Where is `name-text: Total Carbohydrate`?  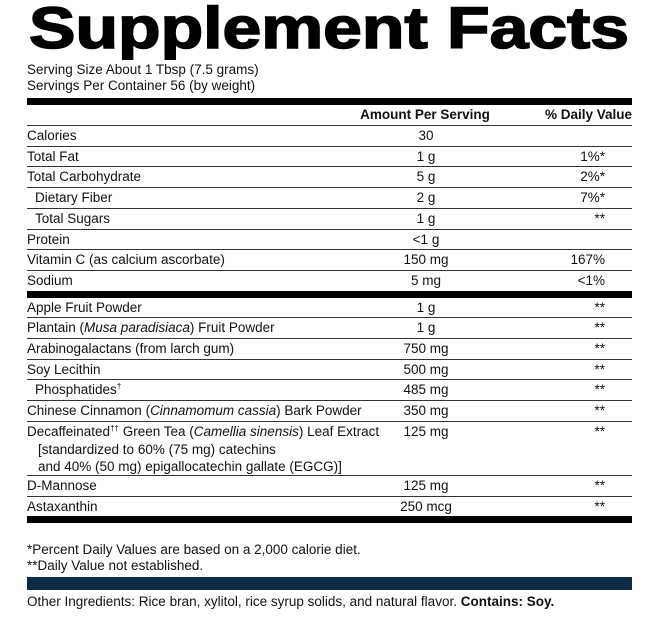
name-text: Total Carbohydrate is located at coordinates (84, 177).